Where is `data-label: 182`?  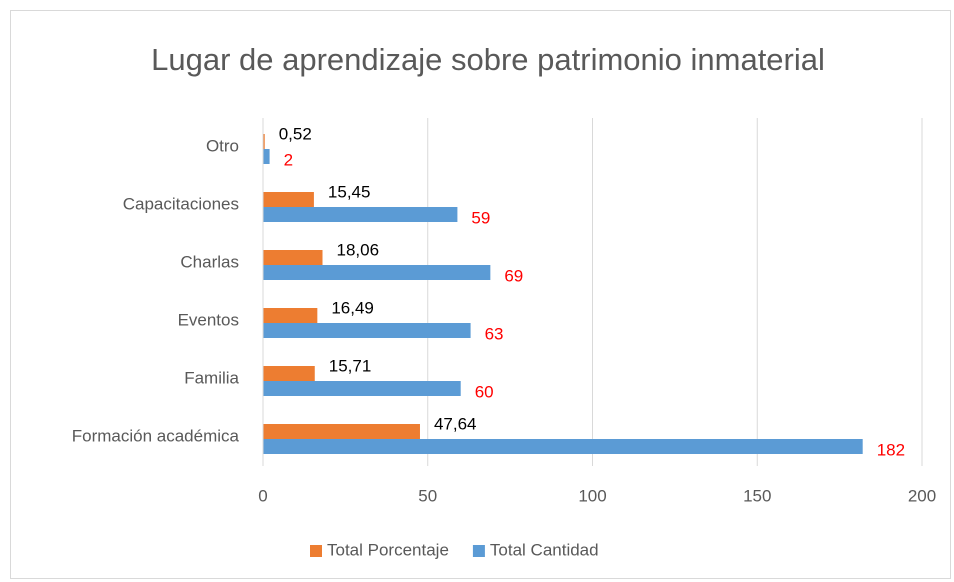
data-label: 182 is located at coordinates (891, 449).